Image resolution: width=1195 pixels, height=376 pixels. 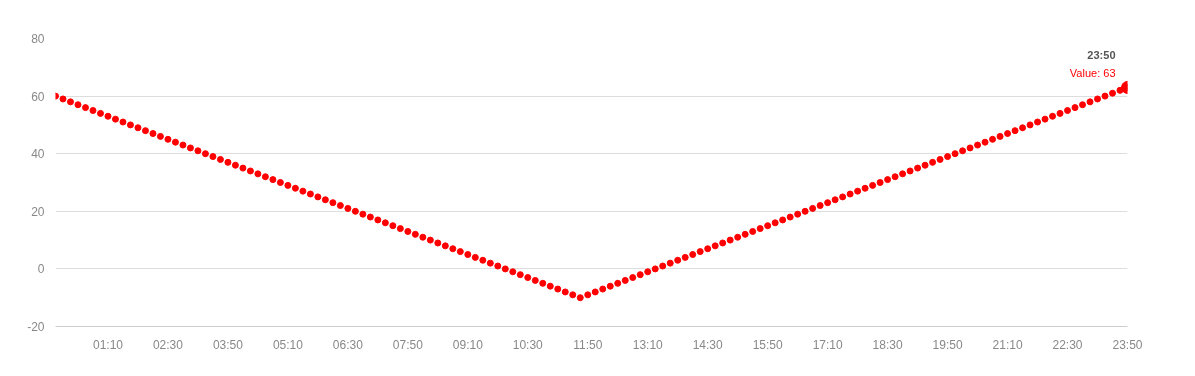 What do you see at coordinates (827, 344) in the screenshot?
I see `x-tick-label: 17:10` at bounding box center [827, 344].